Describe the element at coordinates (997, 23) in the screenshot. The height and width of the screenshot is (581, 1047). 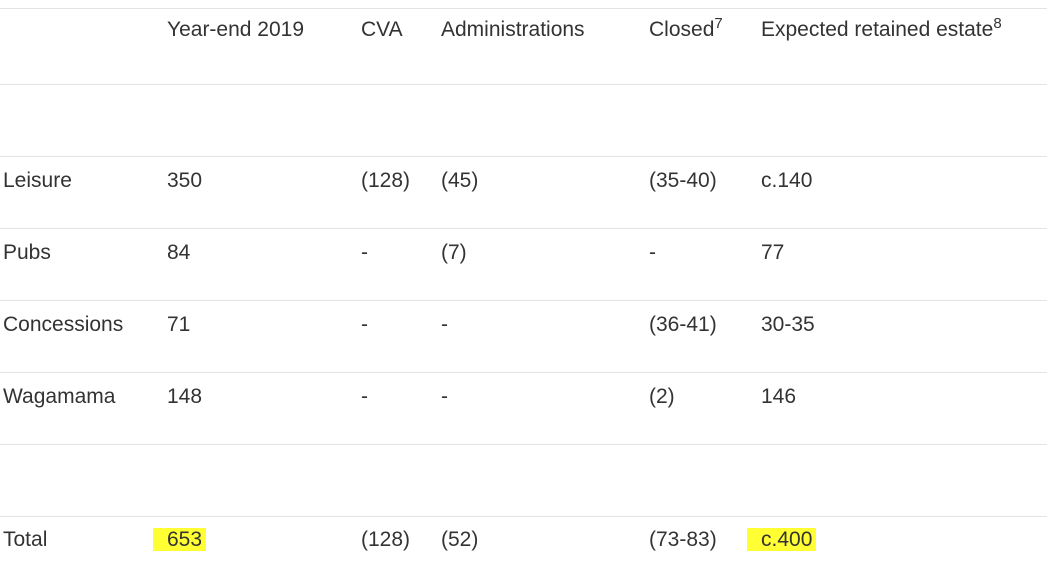
I see `footnote-ref: 8` at that location.